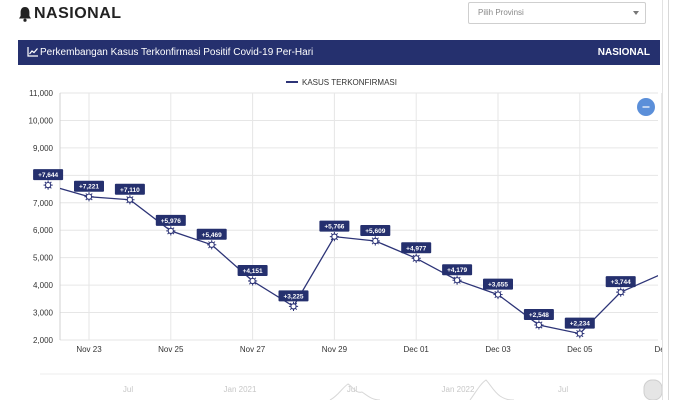 The image size is (681, 405). What do you see at coordinates (653, 390) in the screenshot?
I see `navigator-handle` at bounding box center [653, 390].